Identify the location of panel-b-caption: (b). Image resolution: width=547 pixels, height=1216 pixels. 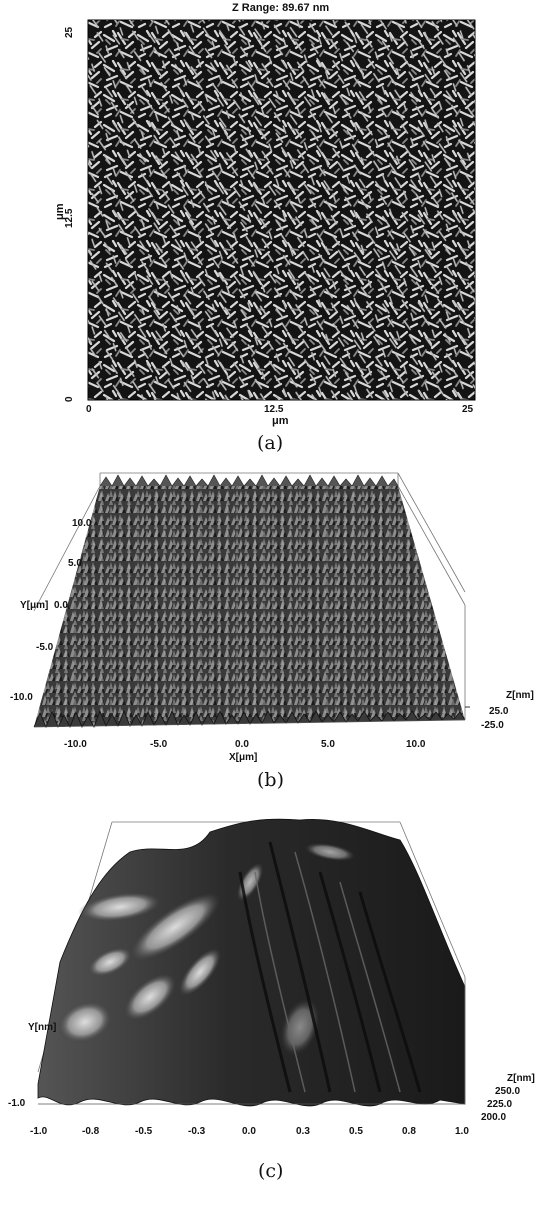
(270, 780).